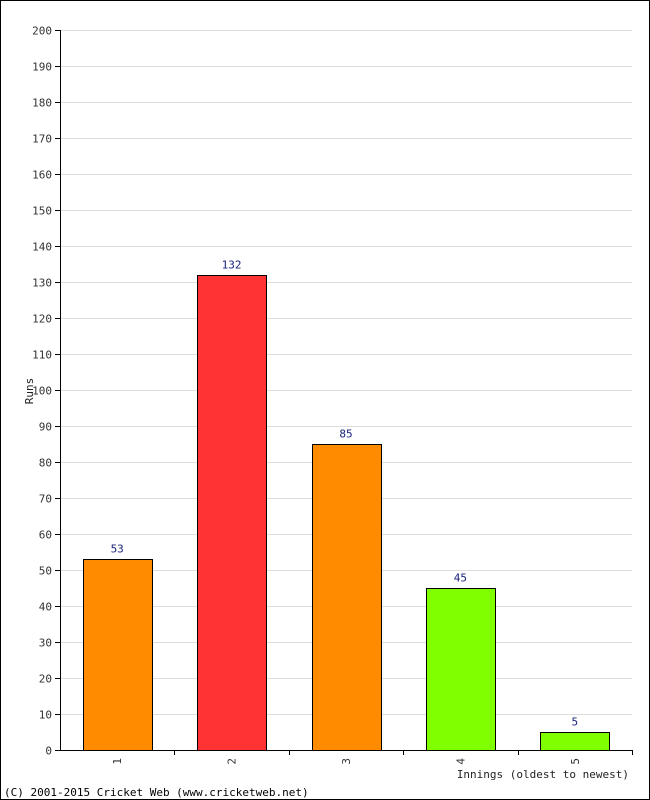 This screenshot has height=800, width=650. Describe the element at coordinates (42, 283) in the screenshot. I see `y-tick-label: 130` at that location.